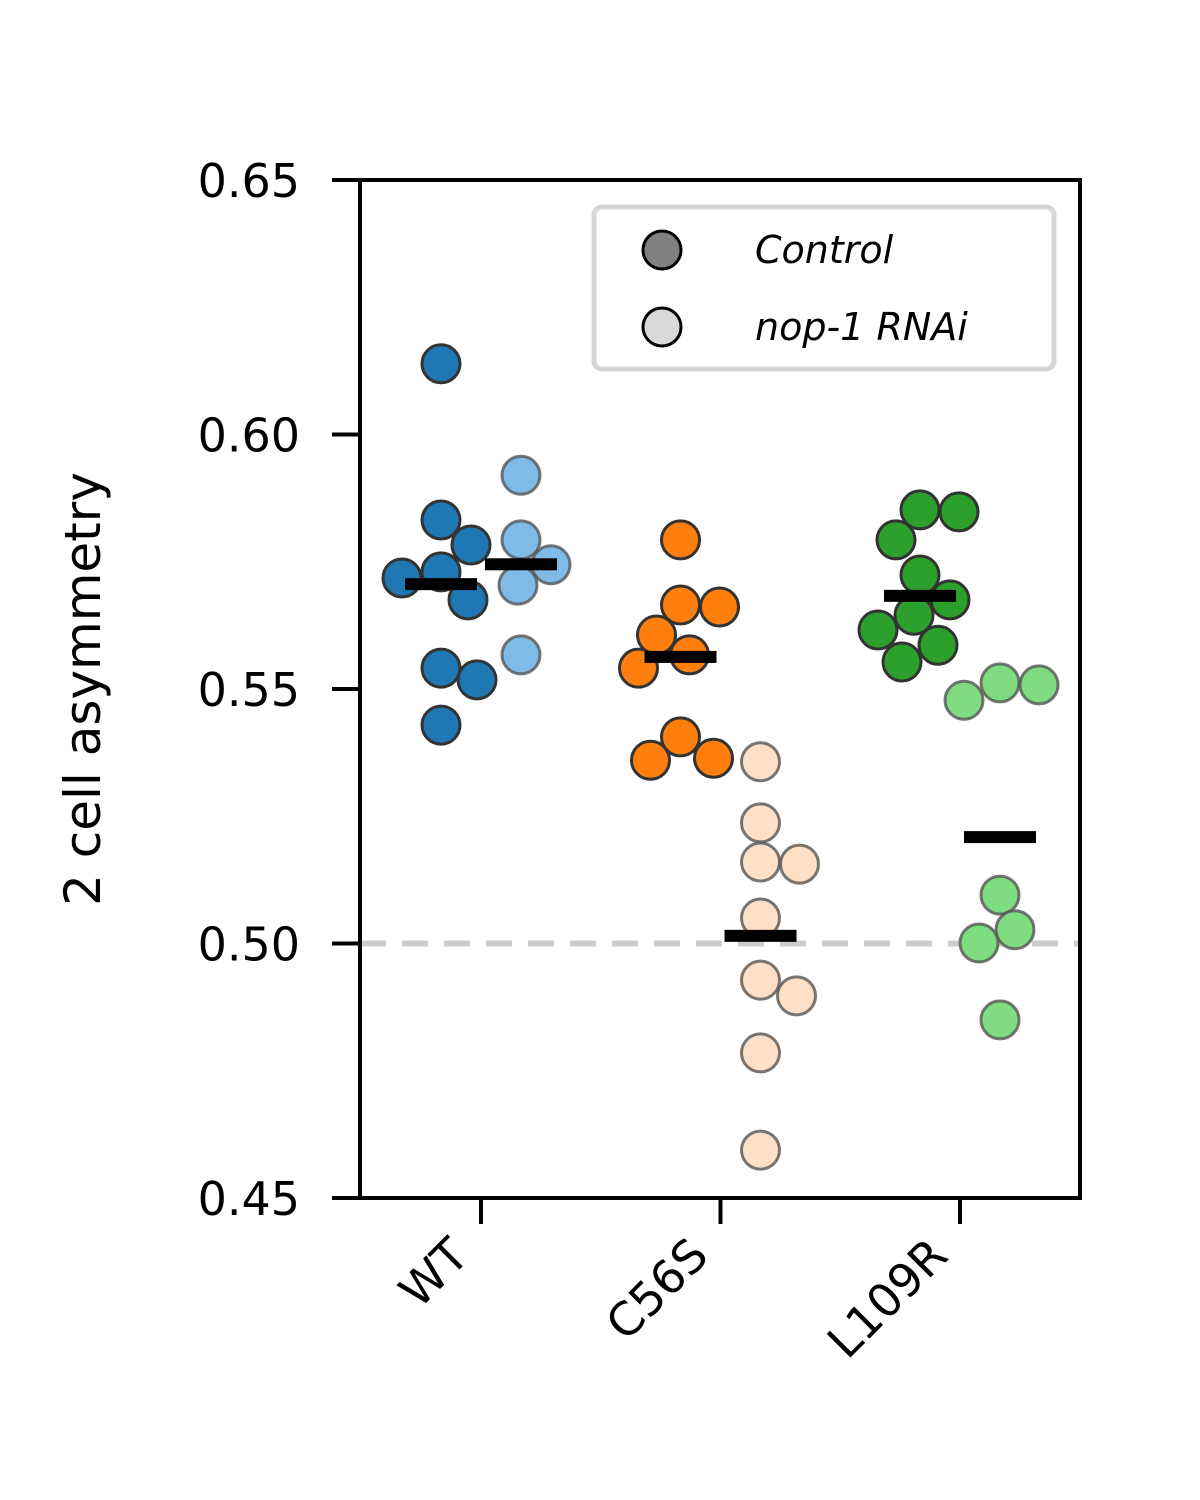 The width and height of the screenshot is (1200, 1500). Describe the element at coordinates (887, 1298) in the screenshot. I see `x-tick-label: L109R` at that location.